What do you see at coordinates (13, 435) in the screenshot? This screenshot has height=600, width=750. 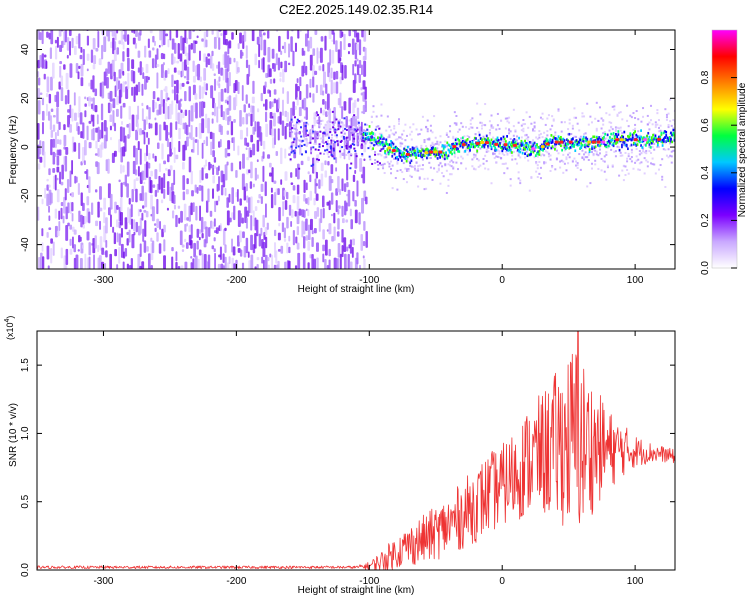 I see `snr-y-label: SNR (10 * v/v)` at bounding box center [13, 435].